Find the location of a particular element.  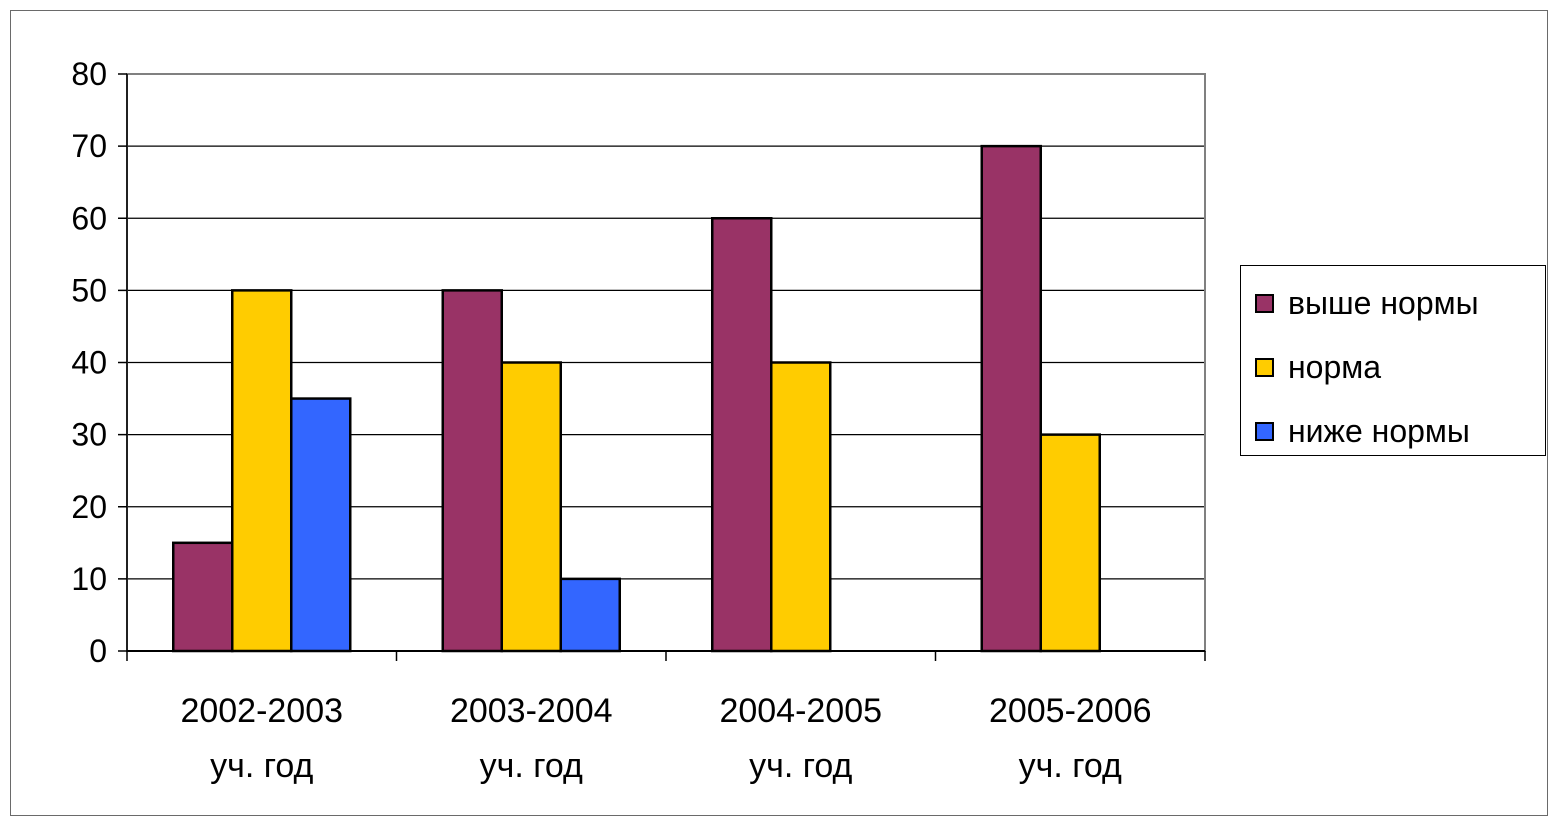

legend-swatch-above-norm is located at coordinates (1264, 303).